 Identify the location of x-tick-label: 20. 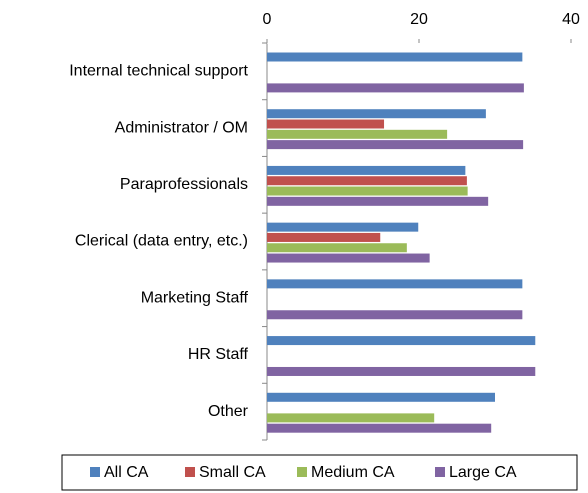
(419, 19).